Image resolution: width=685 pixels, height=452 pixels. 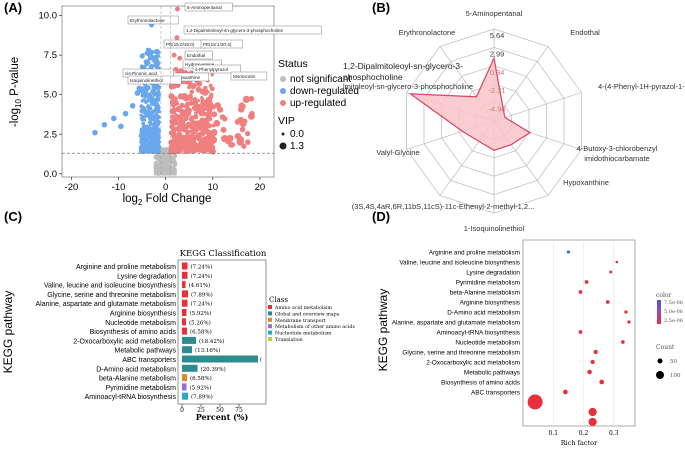 What do you see at coordinates (289, 340) in the screenshot?
I see `kegg-legend-label: Translation` at bounding box center [289, 340].